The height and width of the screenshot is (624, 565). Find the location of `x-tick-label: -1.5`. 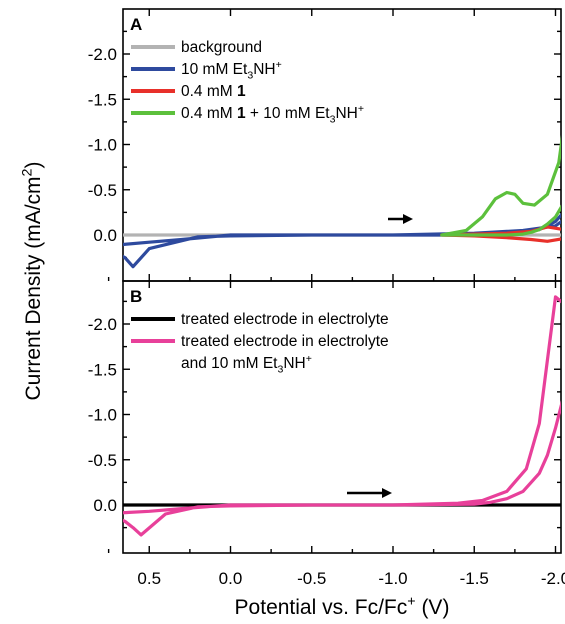

x-tick-label: -1.5 is located at coordinates (474, 578).